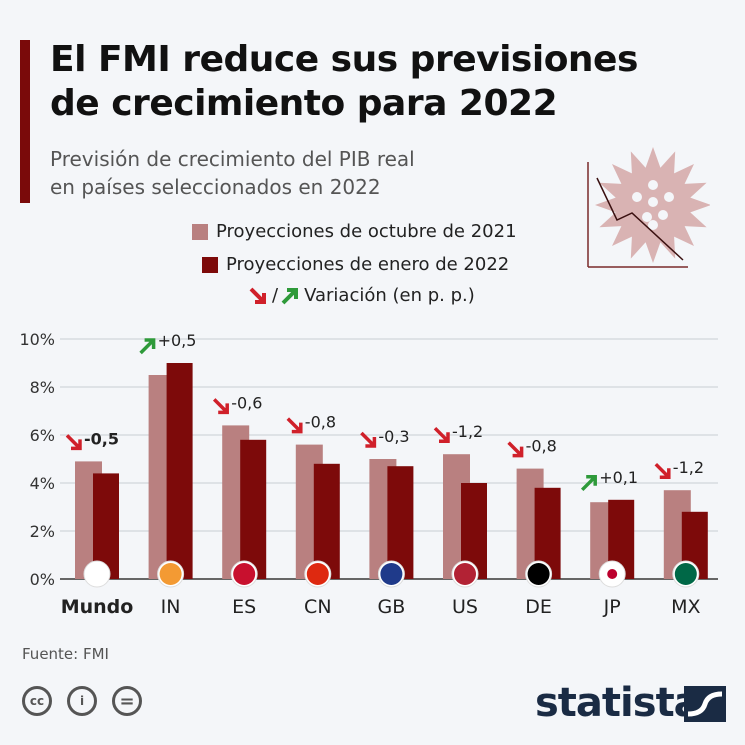 The image size is (745, 745). Describe the element at coordinates (366, 231) in the screenshot. I see `legend-label: Proyecciones de octubre de 2021` at that location.